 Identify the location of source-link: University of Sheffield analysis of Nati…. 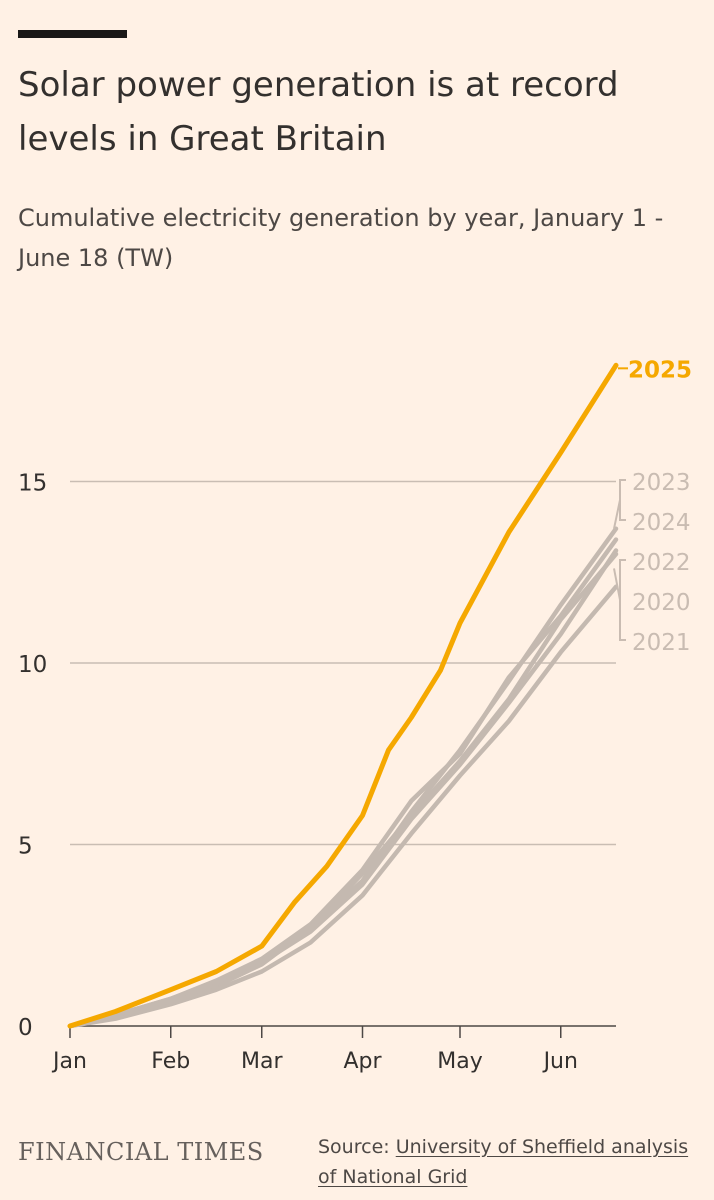
(503, 1162).